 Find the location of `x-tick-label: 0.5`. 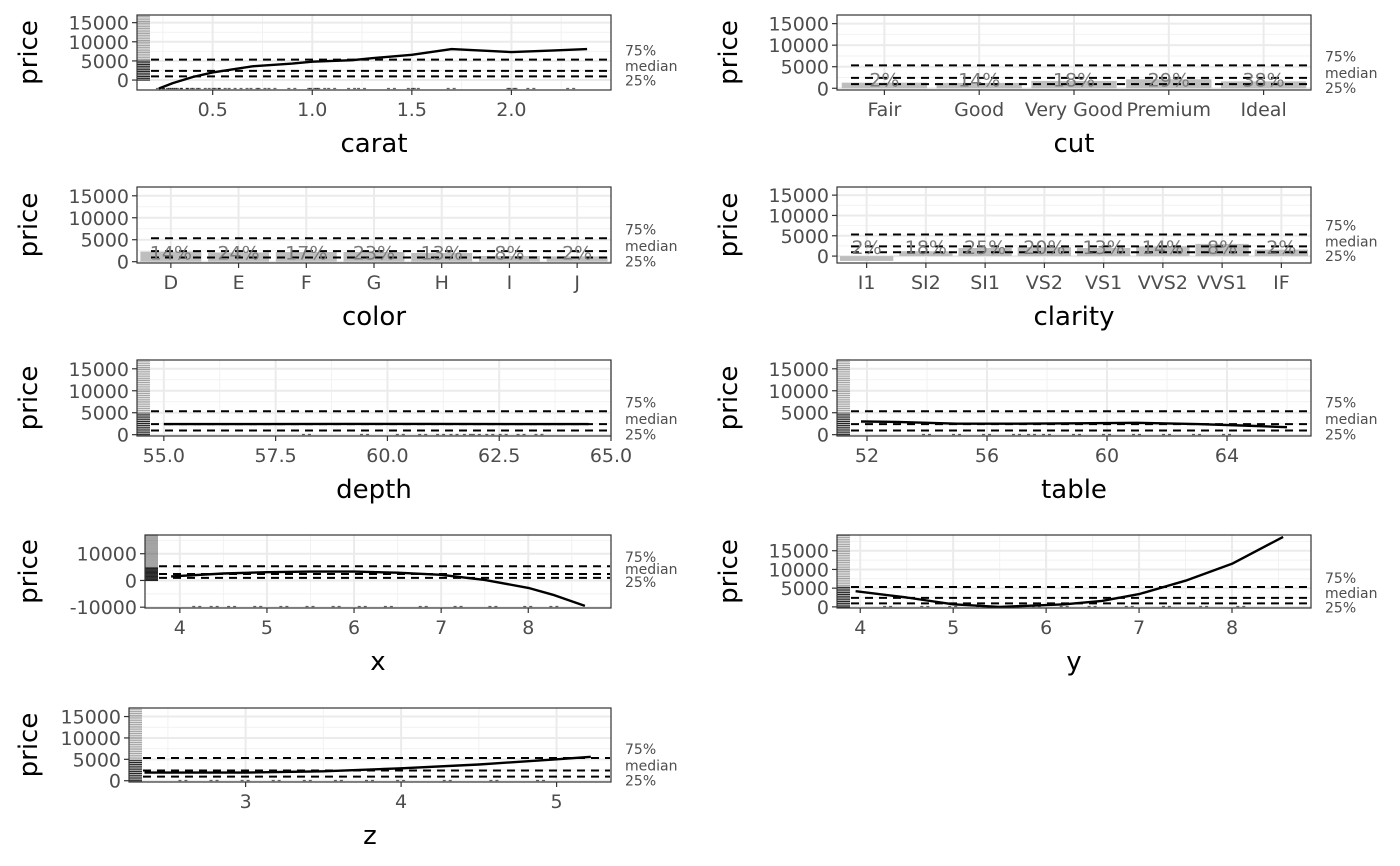

x-tick-label: 0.5 is located at coordinates (213, 110).